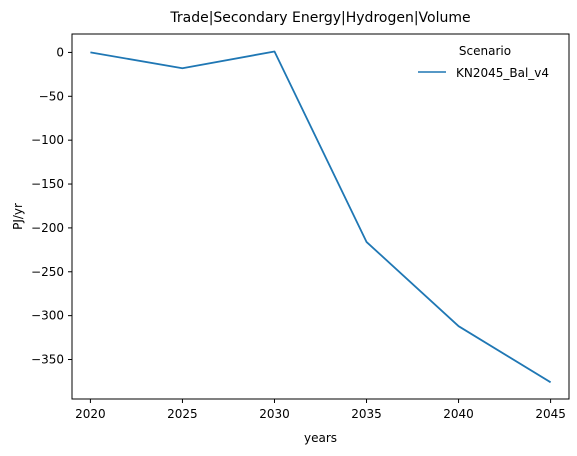  What do you see at coordinates (319, 18) in the screenshot?
I see `chart-title: Trade|Secondary Energy|Hydrogen|Volume` at bounding box center [319, 18].